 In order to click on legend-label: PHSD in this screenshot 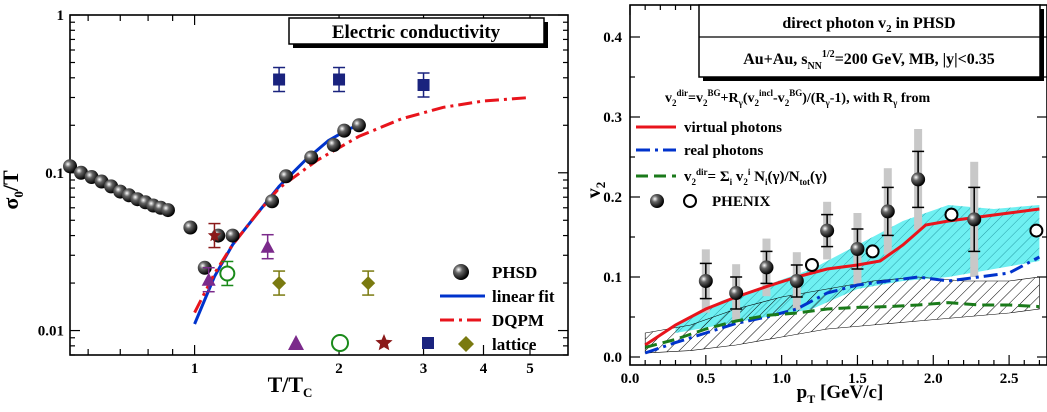, I will do `click(514, 272)`.